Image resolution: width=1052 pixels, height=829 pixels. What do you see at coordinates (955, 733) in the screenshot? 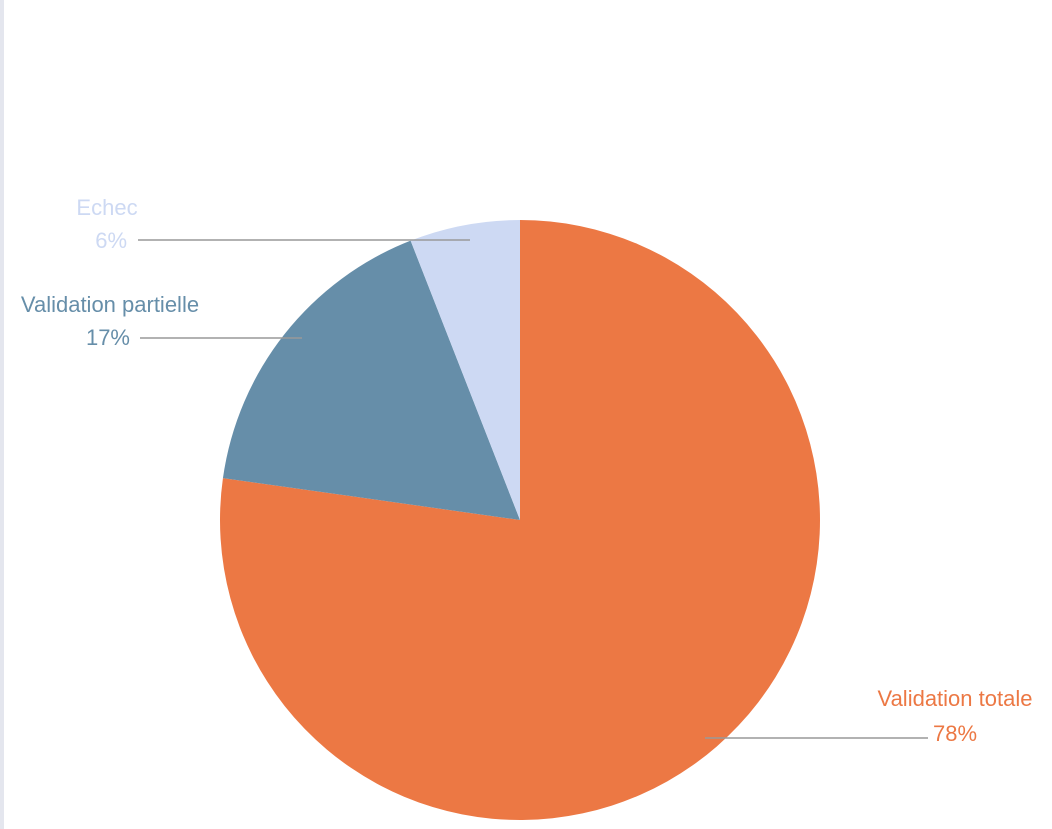
I see `value-label: 78%` at bounding box center [955, 733].